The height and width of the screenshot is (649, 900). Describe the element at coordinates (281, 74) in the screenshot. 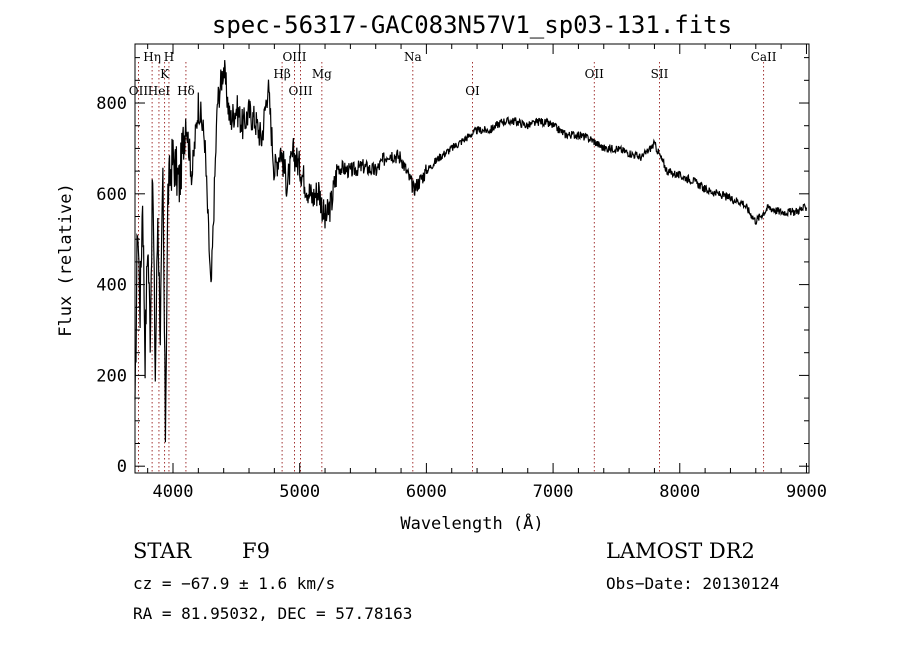

I see `spectral-line-label: Hβ` at that location.